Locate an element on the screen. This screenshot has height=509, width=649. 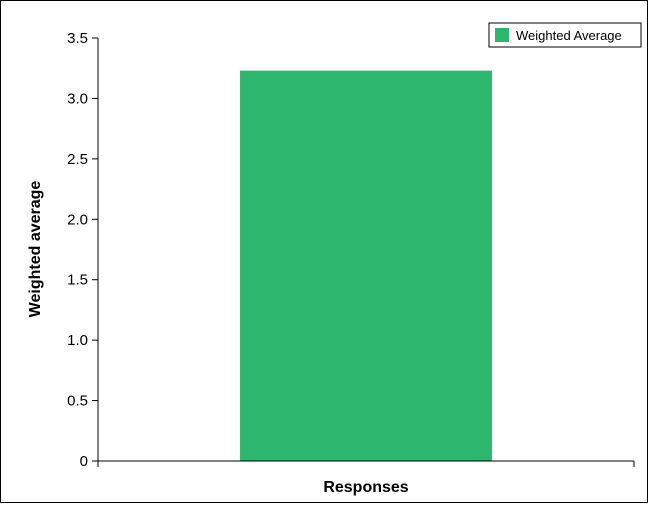
x-axis is located at coordinates (366, 463).